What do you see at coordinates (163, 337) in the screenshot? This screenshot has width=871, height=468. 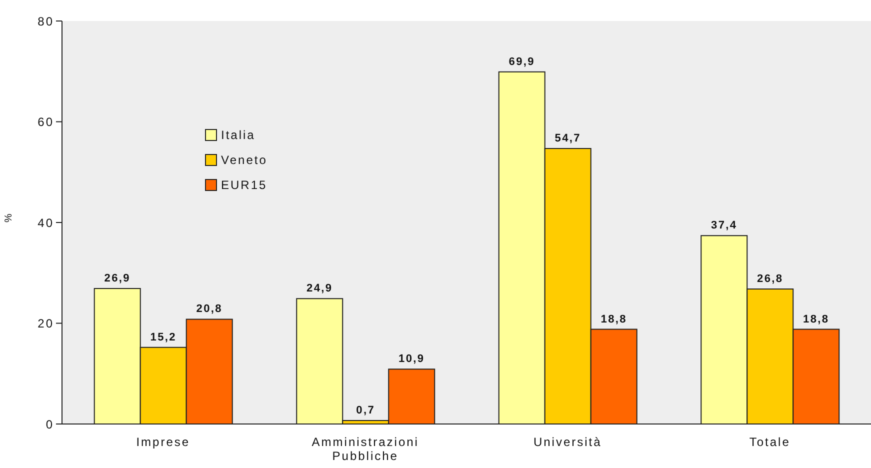 I see `data-label: 15,2` at bounding box center [163, 337].